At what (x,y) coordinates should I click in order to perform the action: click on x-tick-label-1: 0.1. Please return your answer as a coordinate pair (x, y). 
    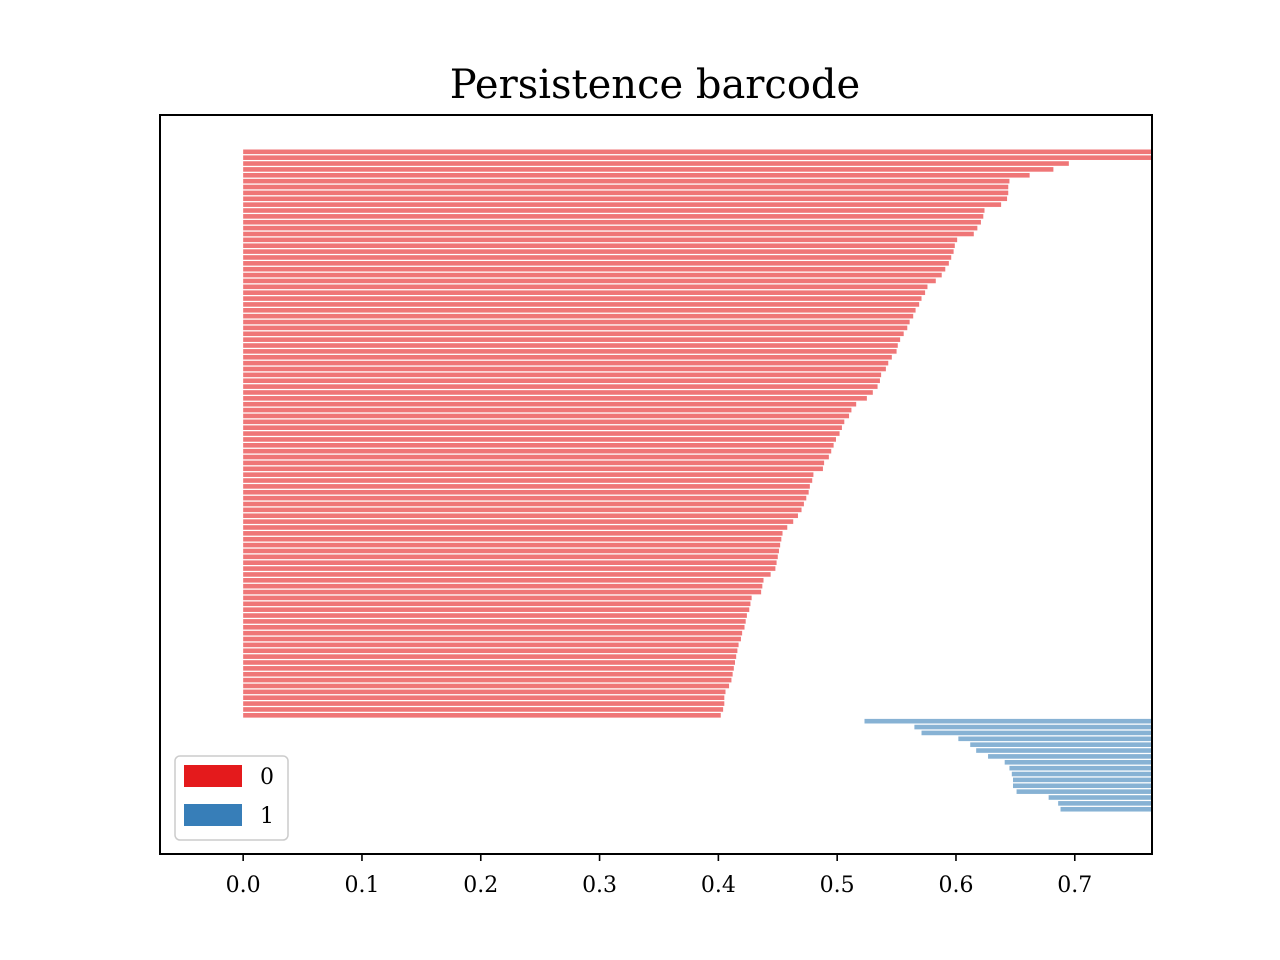
    Looking at the image, I should click on (361, 885).